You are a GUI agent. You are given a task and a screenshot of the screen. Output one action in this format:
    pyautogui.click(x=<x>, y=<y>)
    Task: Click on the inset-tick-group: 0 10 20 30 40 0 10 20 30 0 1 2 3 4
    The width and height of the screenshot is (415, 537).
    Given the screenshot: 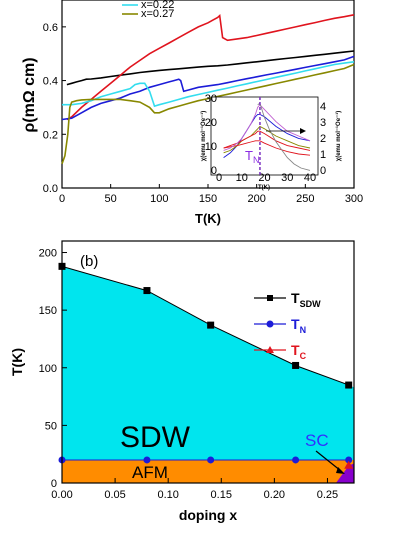 What is the action you would take?
    pyautogui.click(x=265, y=138)
    